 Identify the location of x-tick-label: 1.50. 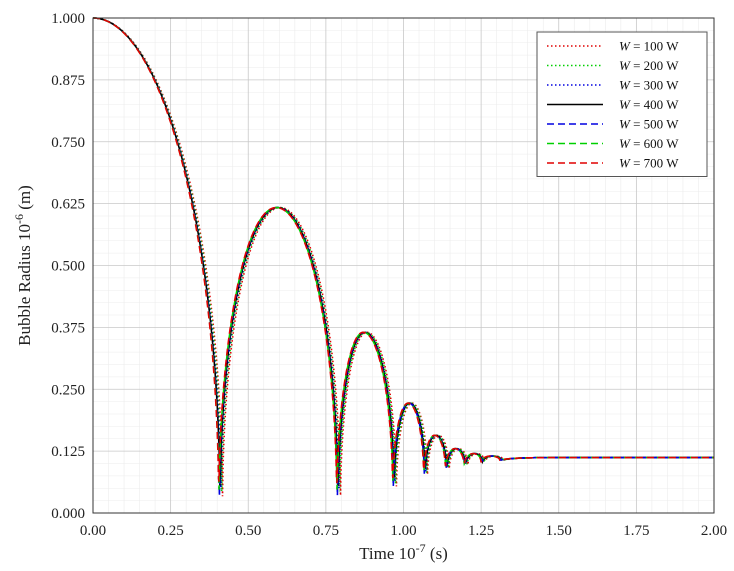
(559, 531).